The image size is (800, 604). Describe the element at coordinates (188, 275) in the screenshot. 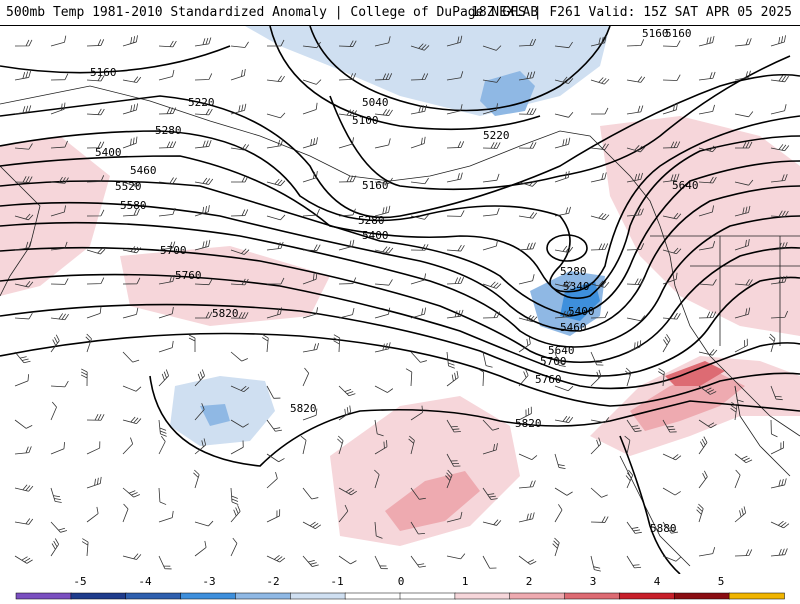

I see `contour-label: 5760` at that location.